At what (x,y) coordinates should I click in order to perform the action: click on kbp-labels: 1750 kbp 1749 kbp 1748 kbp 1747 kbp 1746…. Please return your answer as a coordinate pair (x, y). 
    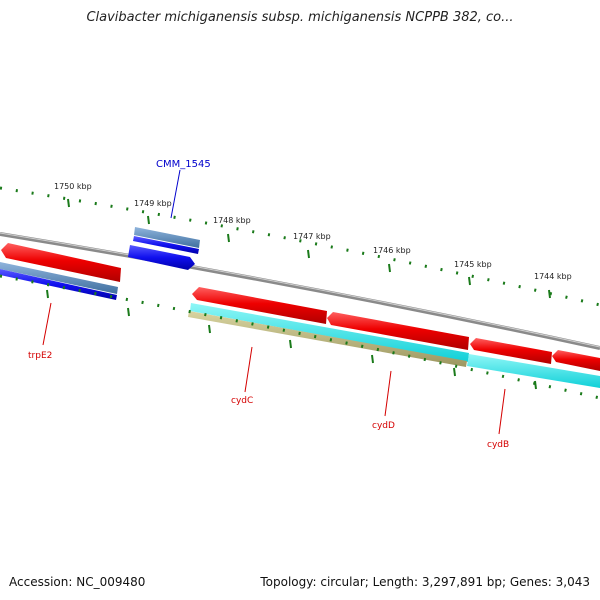
    Looking at the image, I should click on (313, 231).